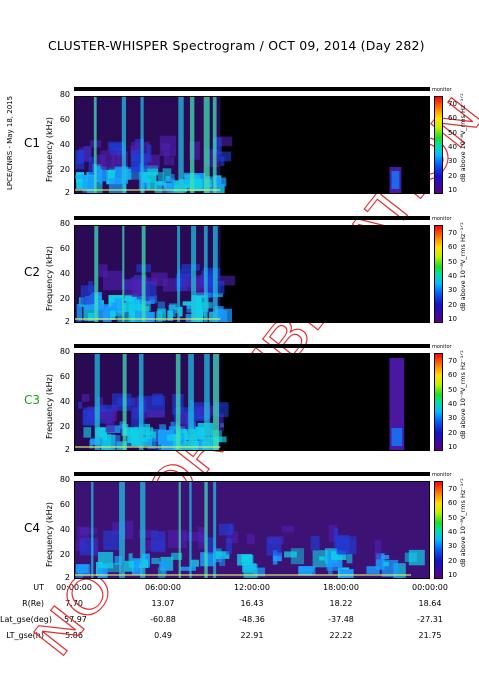  Describe the element at coordinates (252, 635) in the screenshot. I see `ephemeris-value: 22.91` at that location.